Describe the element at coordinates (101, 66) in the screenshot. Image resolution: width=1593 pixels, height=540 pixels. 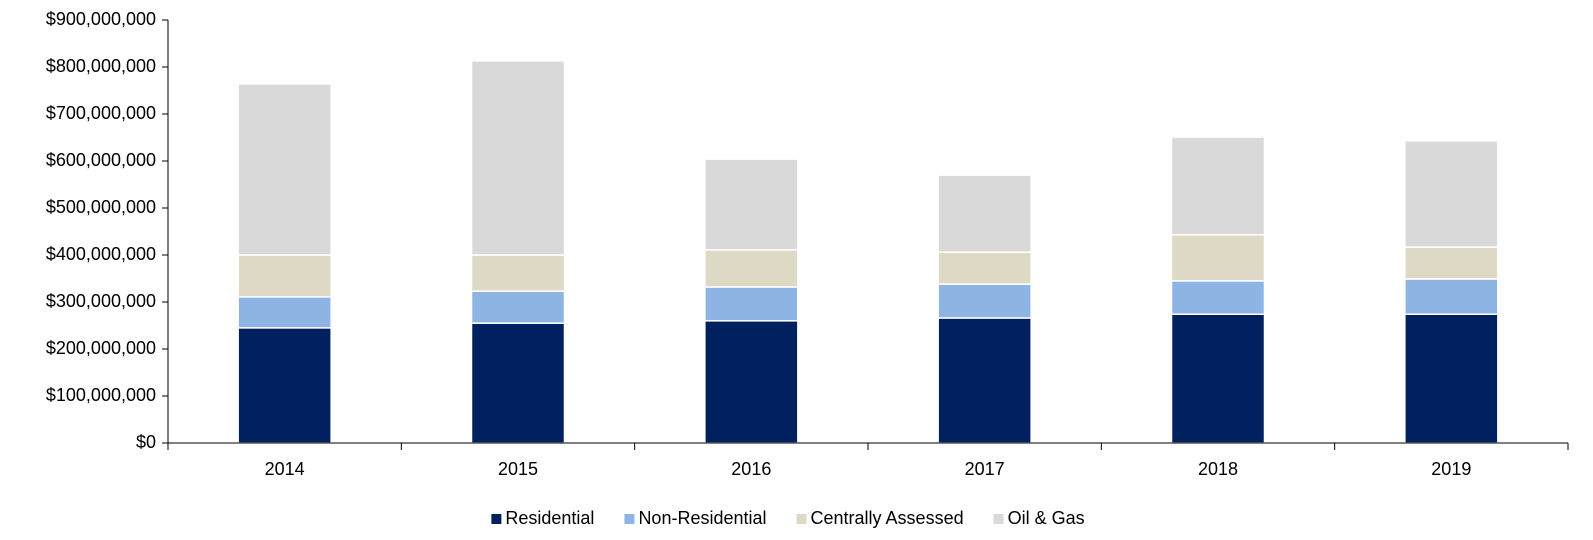
I see `y-tick-label: $800,000,000` at that location.